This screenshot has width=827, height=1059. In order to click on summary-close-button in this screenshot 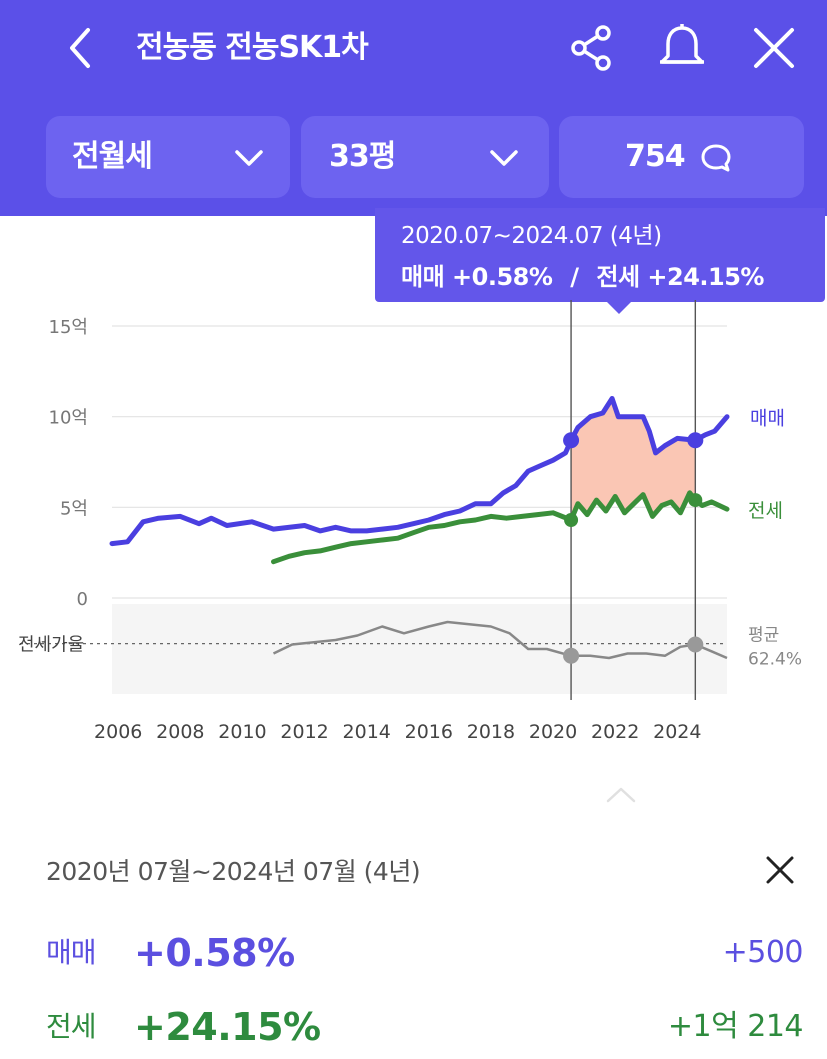, I will do `click(780, 870)`.